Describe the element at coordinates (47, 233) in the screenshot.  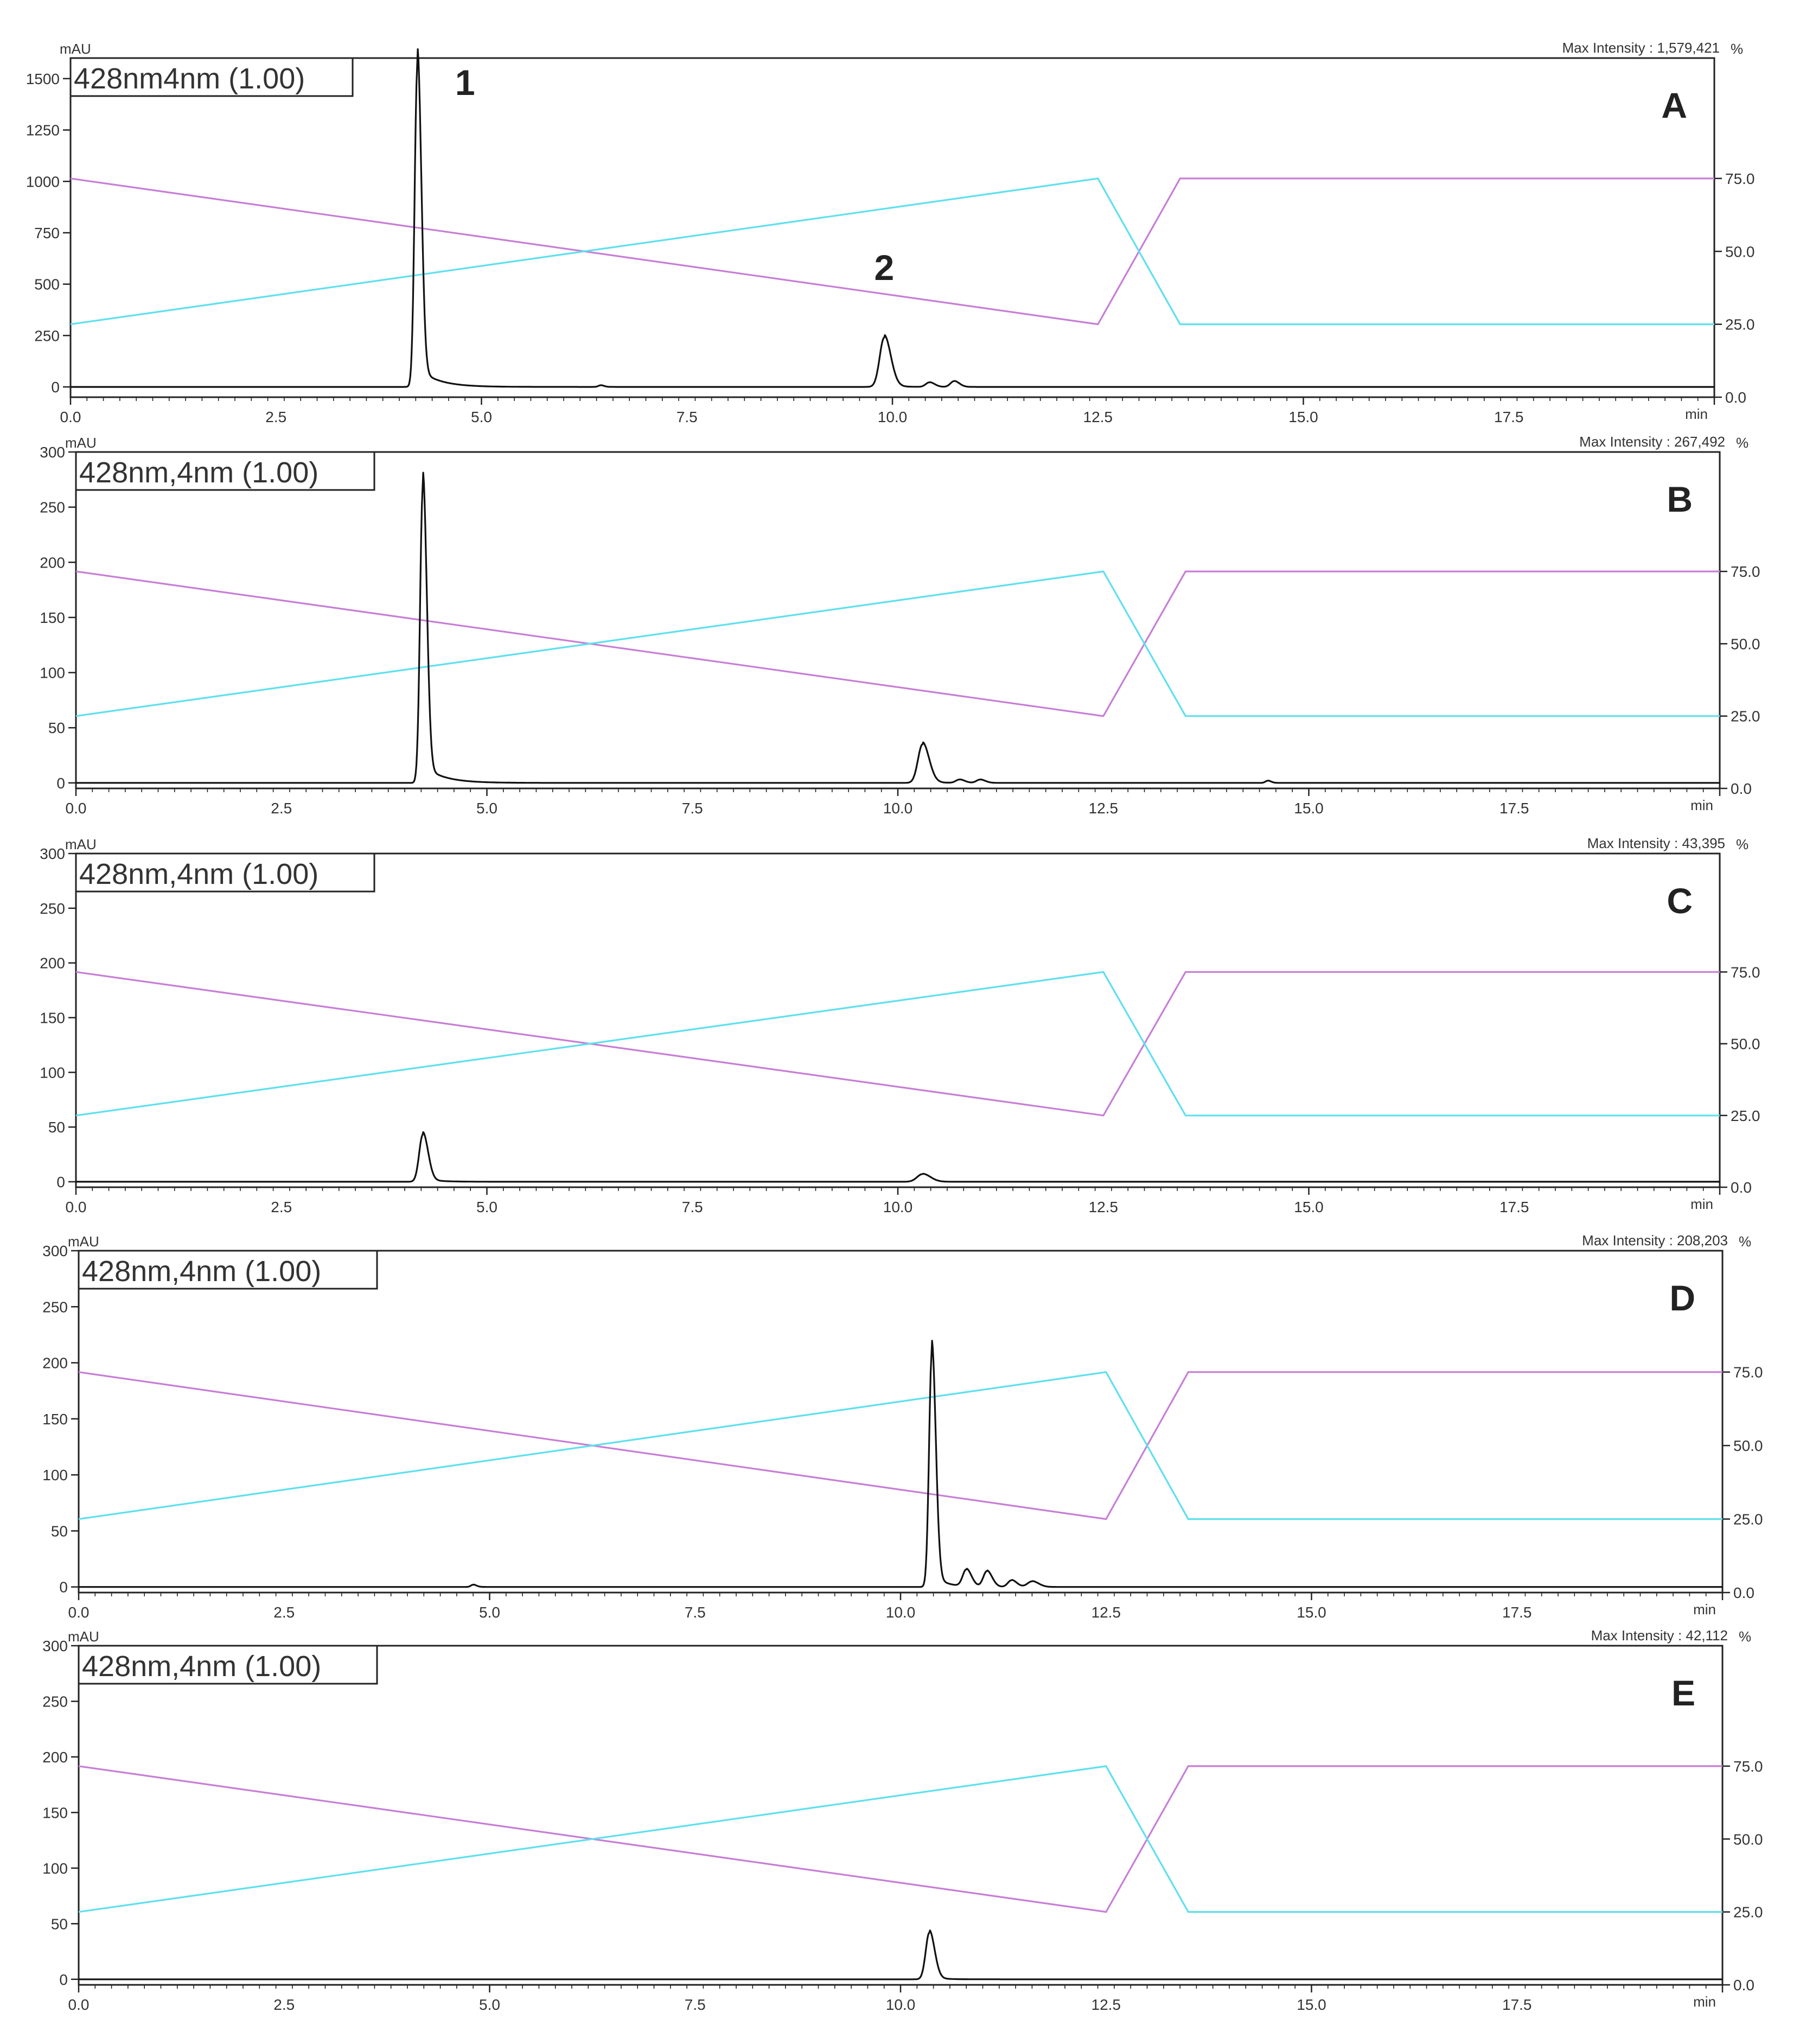
I see `y-tick-label: 750` at that location.